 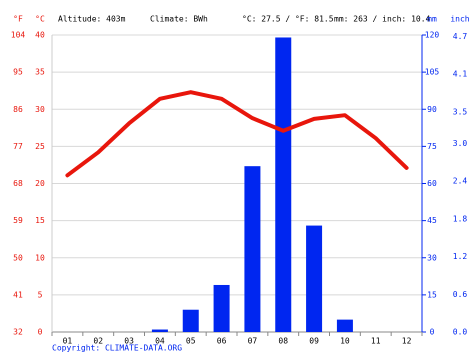 I want to click on c-tick-label: 10, so click(x=40, y=257).